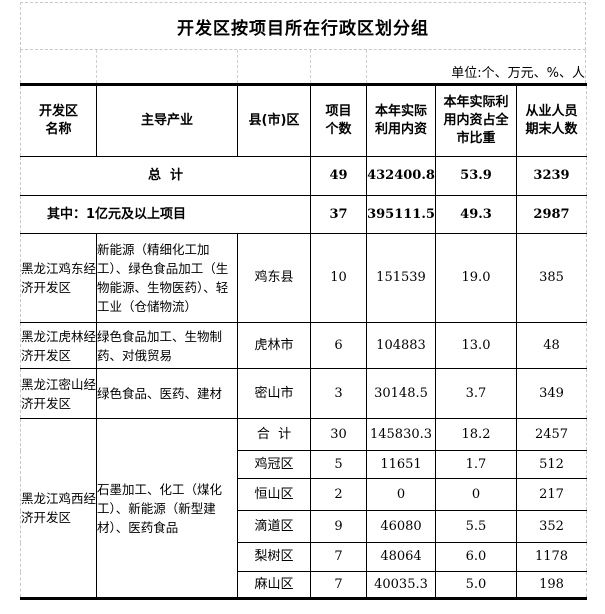 The height and width of the screenshot is (614, 605). Describe the element at coordinates (303, 26) in the screenshot. I see `table-title: 开发区按项目所在行政区划分组` at that location.